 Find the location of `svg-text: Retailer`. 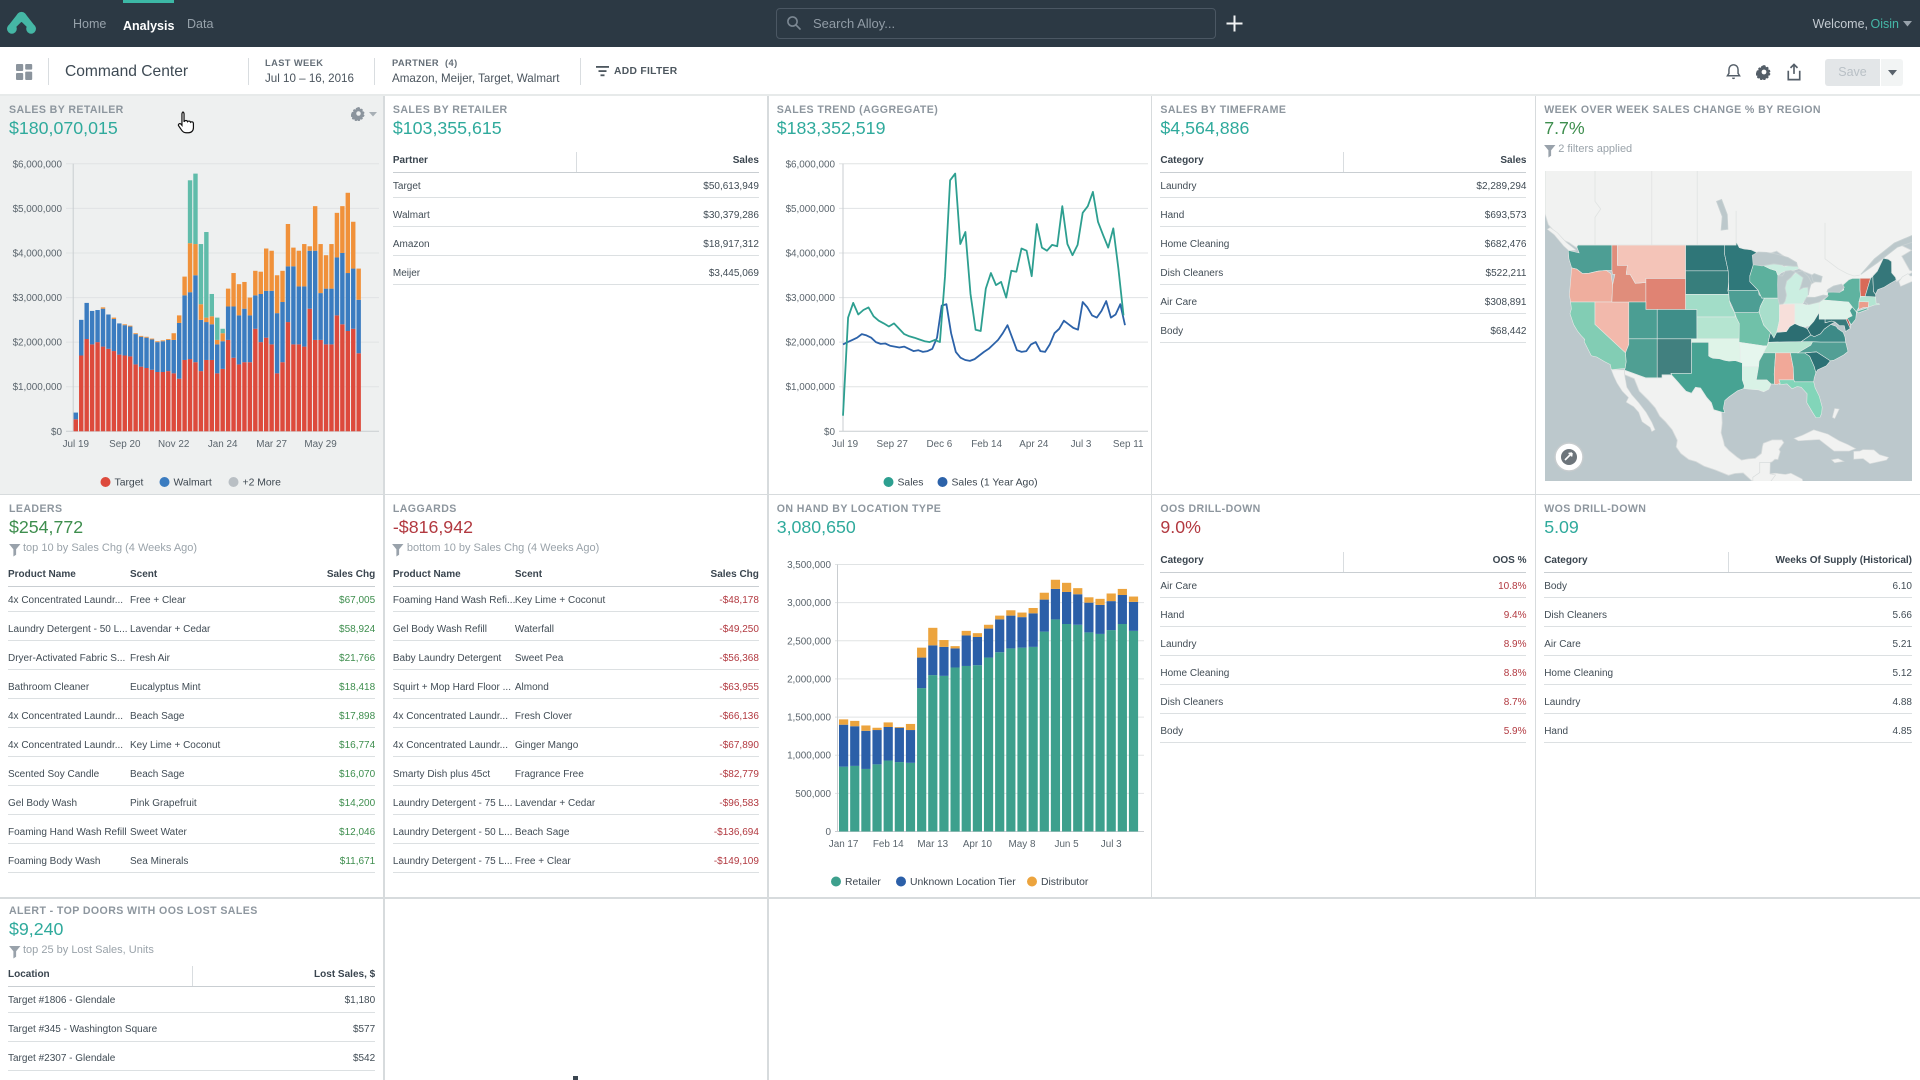

svg-text: Retailer is located at coordinates (863, 882).